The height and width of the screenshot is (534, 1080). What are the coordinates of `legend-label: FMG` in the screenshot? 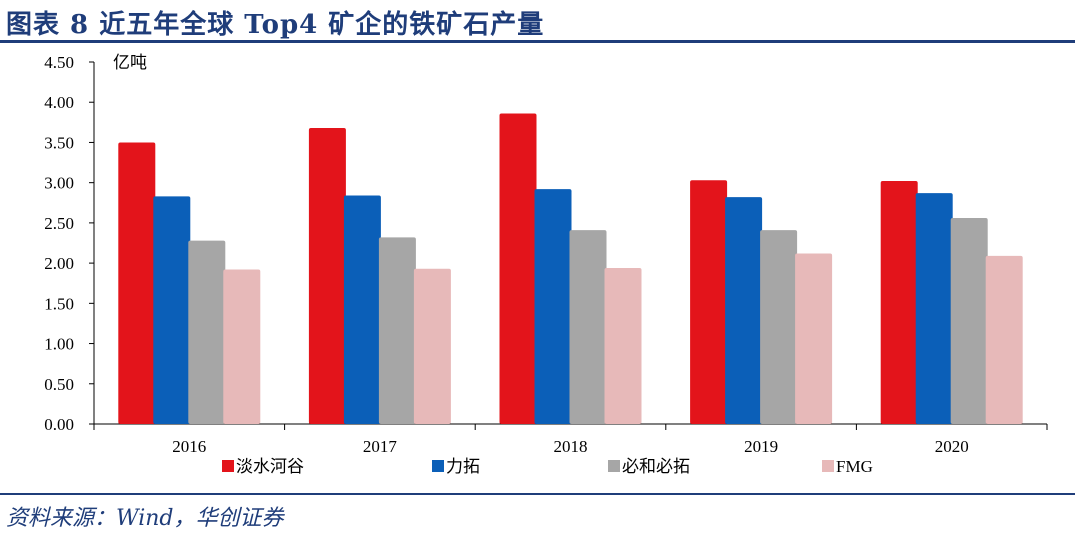 It's located at (854, 466).